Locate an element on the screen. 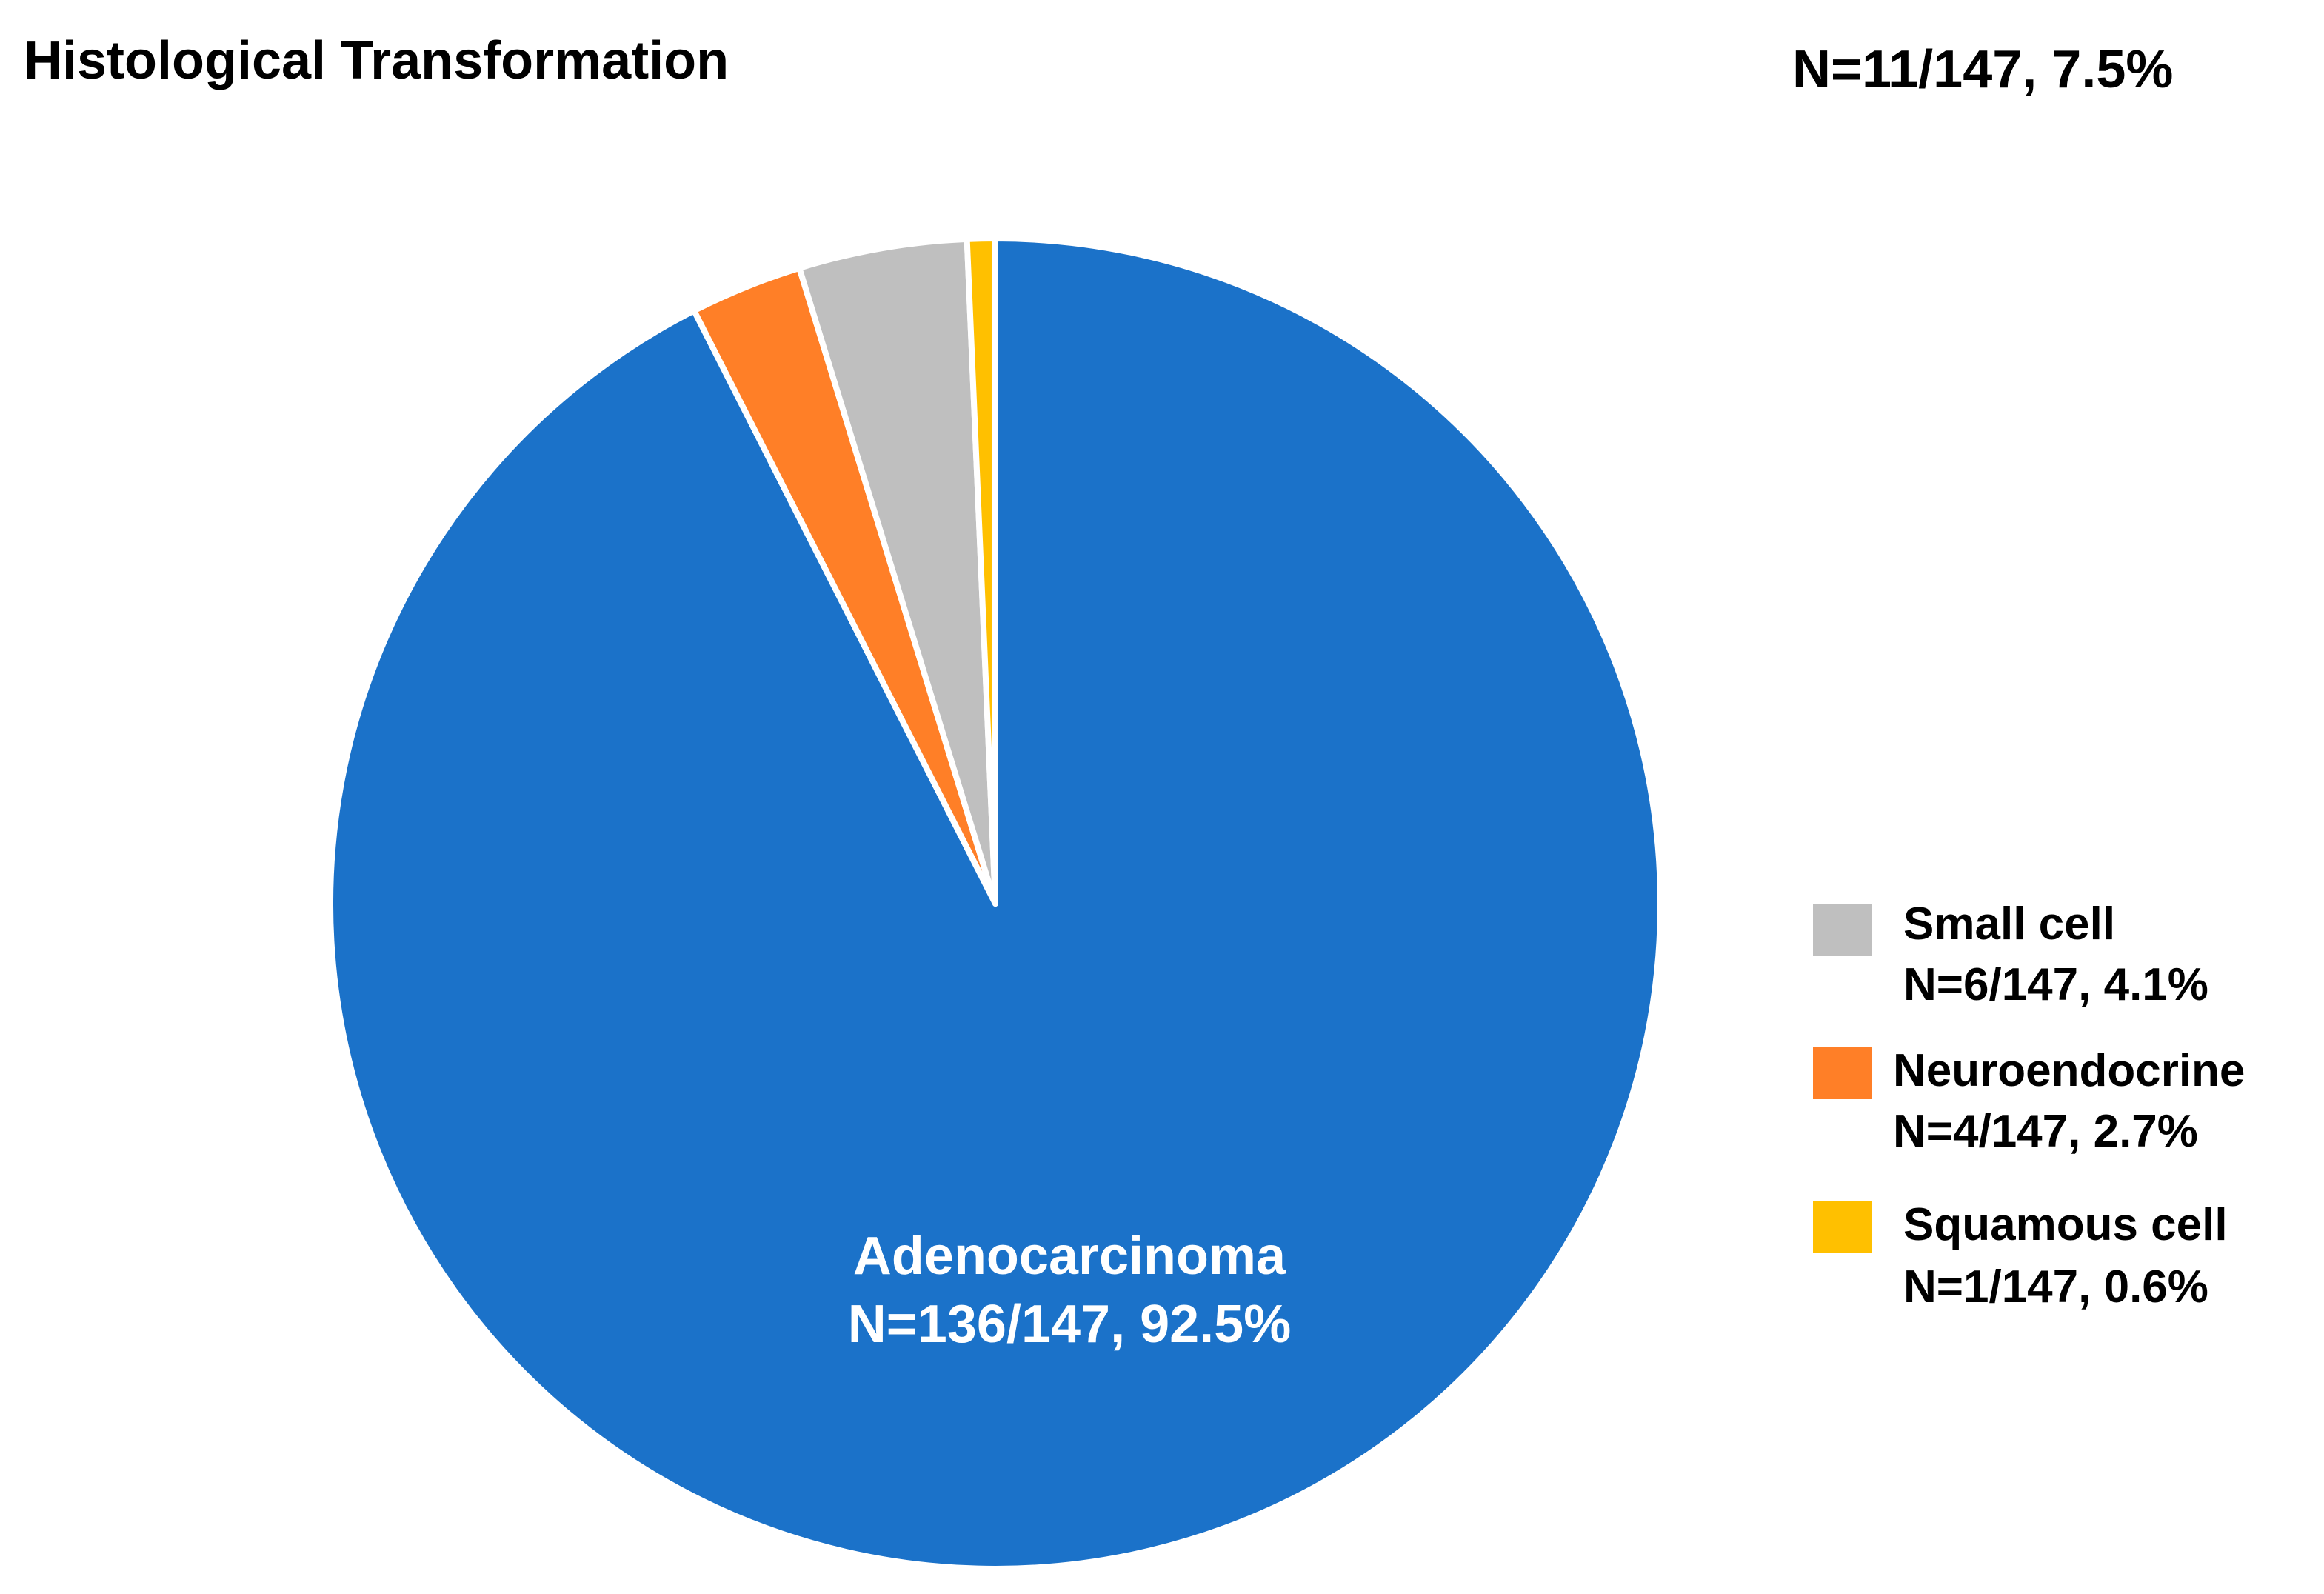 The image size is (2324, 1594). pie-slice-small-cell is located at coordinates (897, 571).